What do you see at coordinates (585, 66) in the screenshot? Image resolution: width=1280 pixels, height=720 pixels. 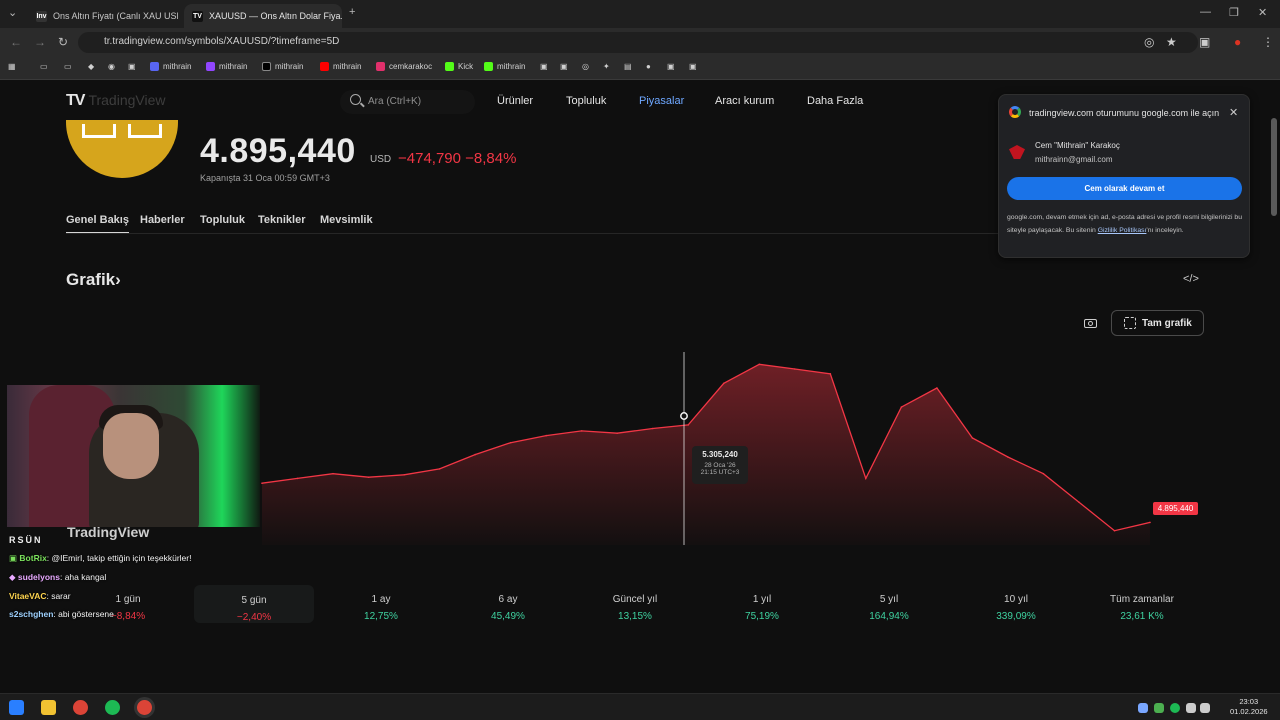 I see `bookmark-icon: ◎` at bounding box center [585, 66].